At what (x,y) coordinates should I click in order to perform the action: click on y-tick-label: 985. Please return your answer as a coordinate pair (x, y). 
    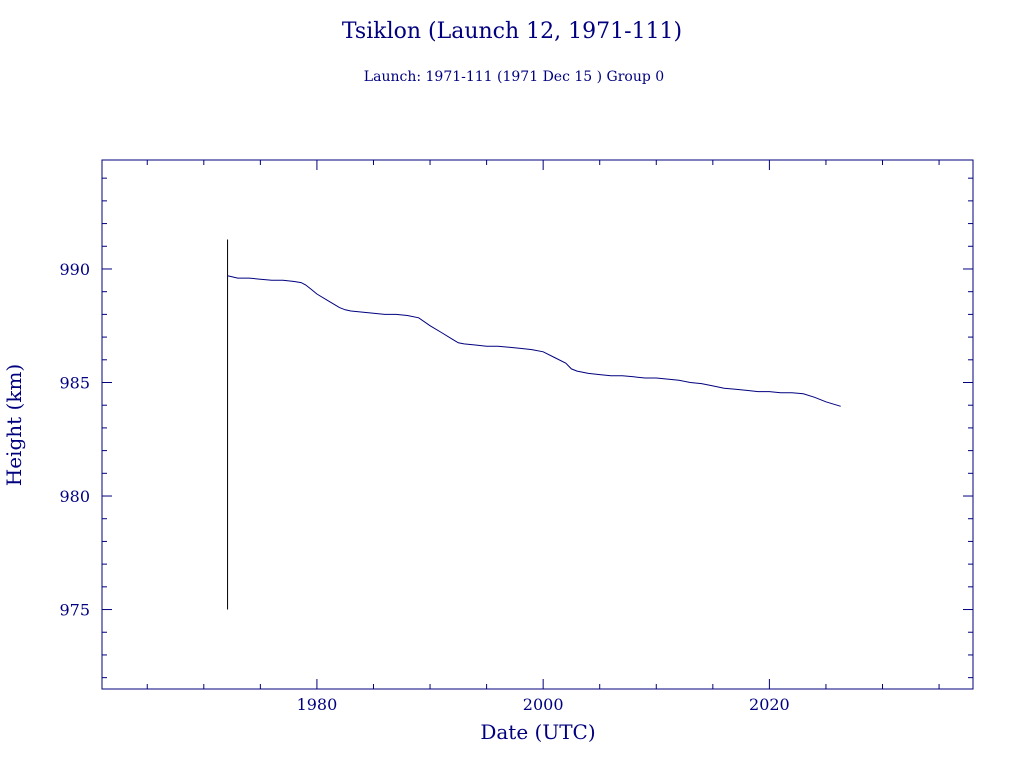
    Looking at the image, I should click on (74, 382).